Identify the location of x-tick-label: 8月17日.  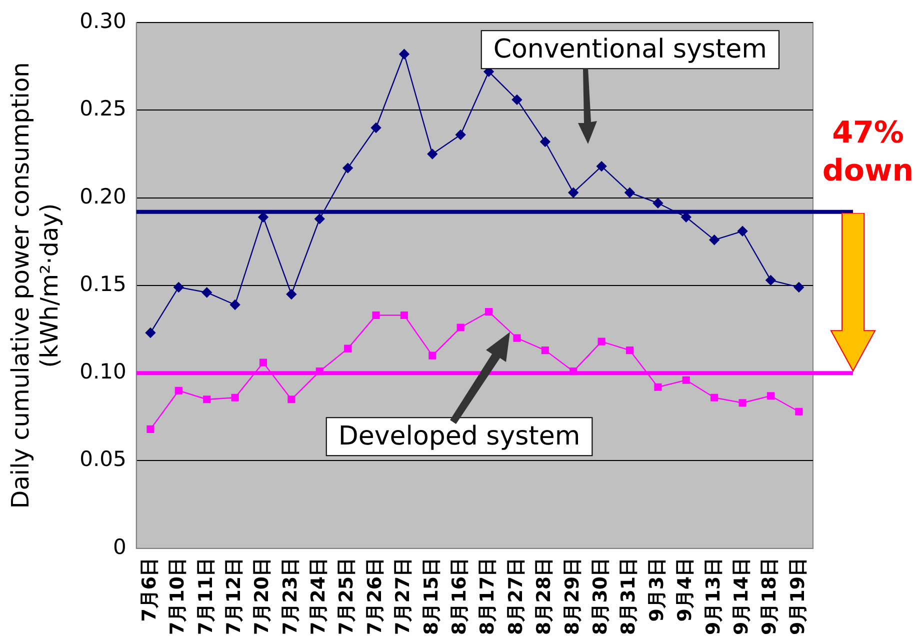
(487, 596).